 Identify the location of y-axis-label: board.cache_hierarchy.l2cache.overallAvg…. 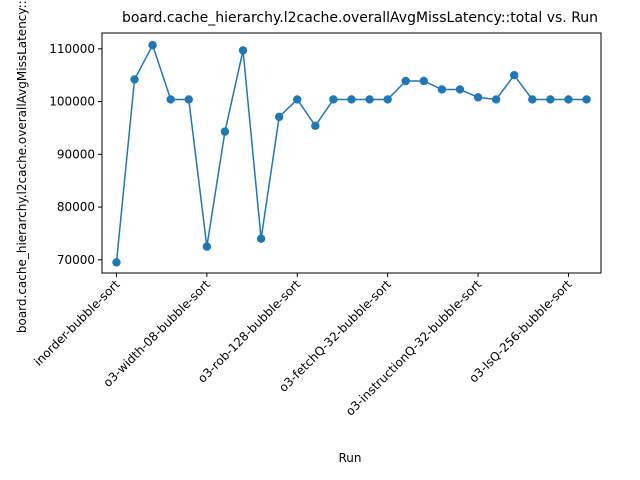
(22, 166).